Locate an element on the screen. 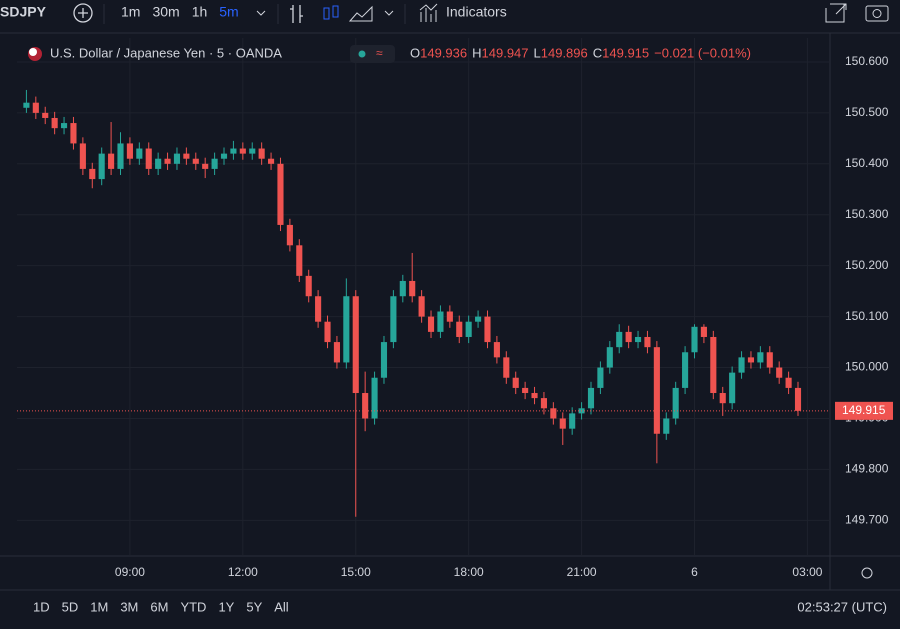  snapshot-lens is located at coordinates (877, 13).